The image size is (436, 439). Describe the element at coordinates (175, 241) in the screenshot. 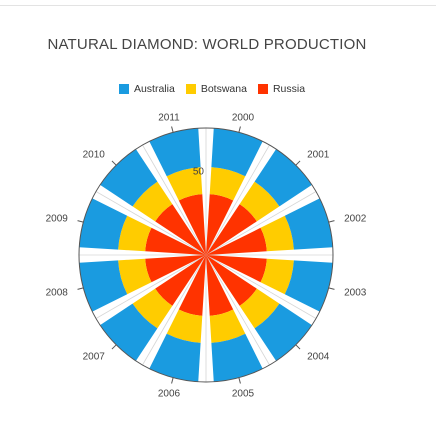

I see `bar-russia-2009` at that location.